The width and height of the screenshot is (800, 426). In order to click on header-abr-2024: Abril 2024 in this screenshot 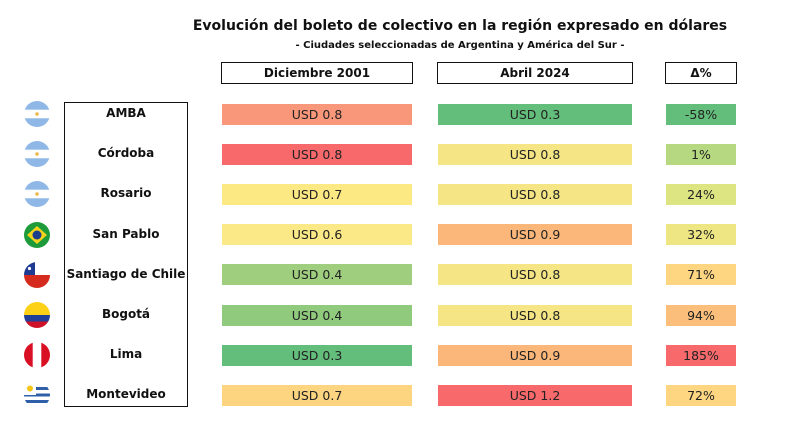, I will do `click(535, 73)`.